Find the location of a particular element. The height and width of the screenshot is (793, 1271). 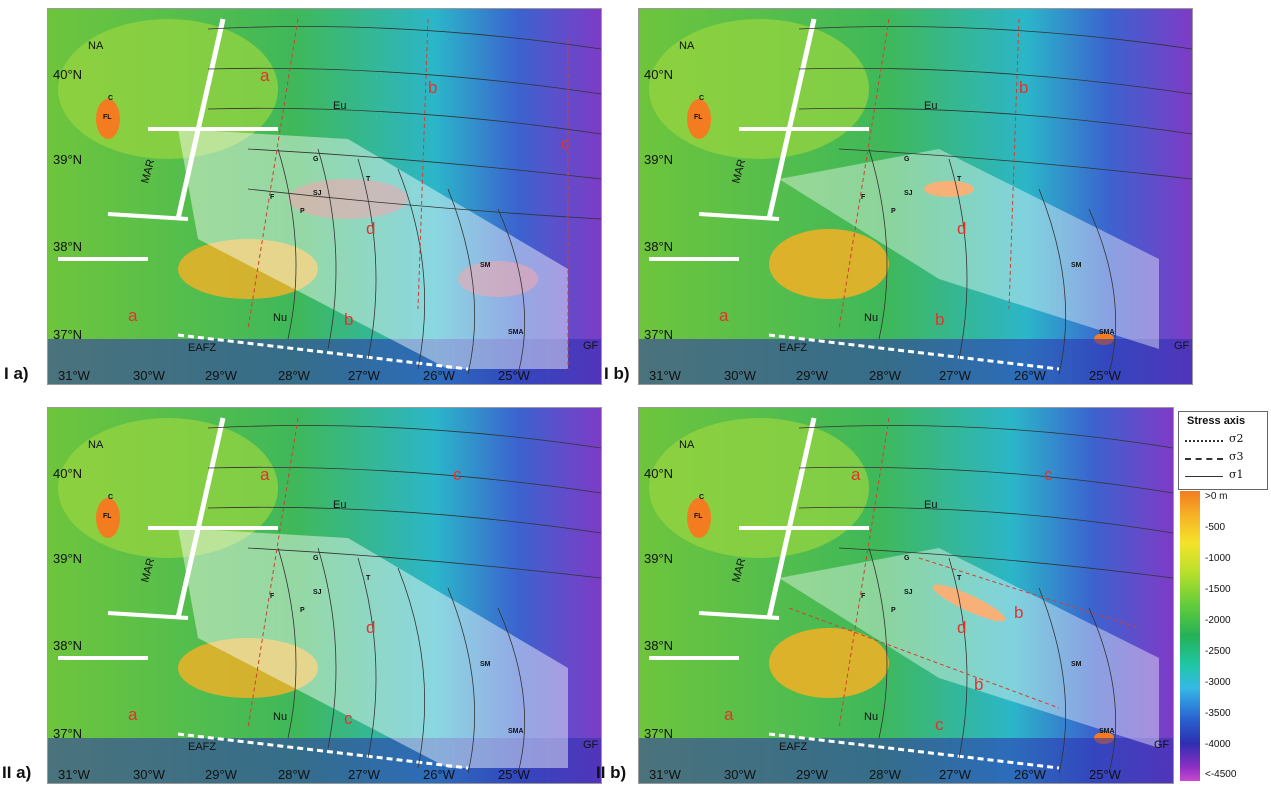

dotted-line-icon is located at coordinates (1204, 441).